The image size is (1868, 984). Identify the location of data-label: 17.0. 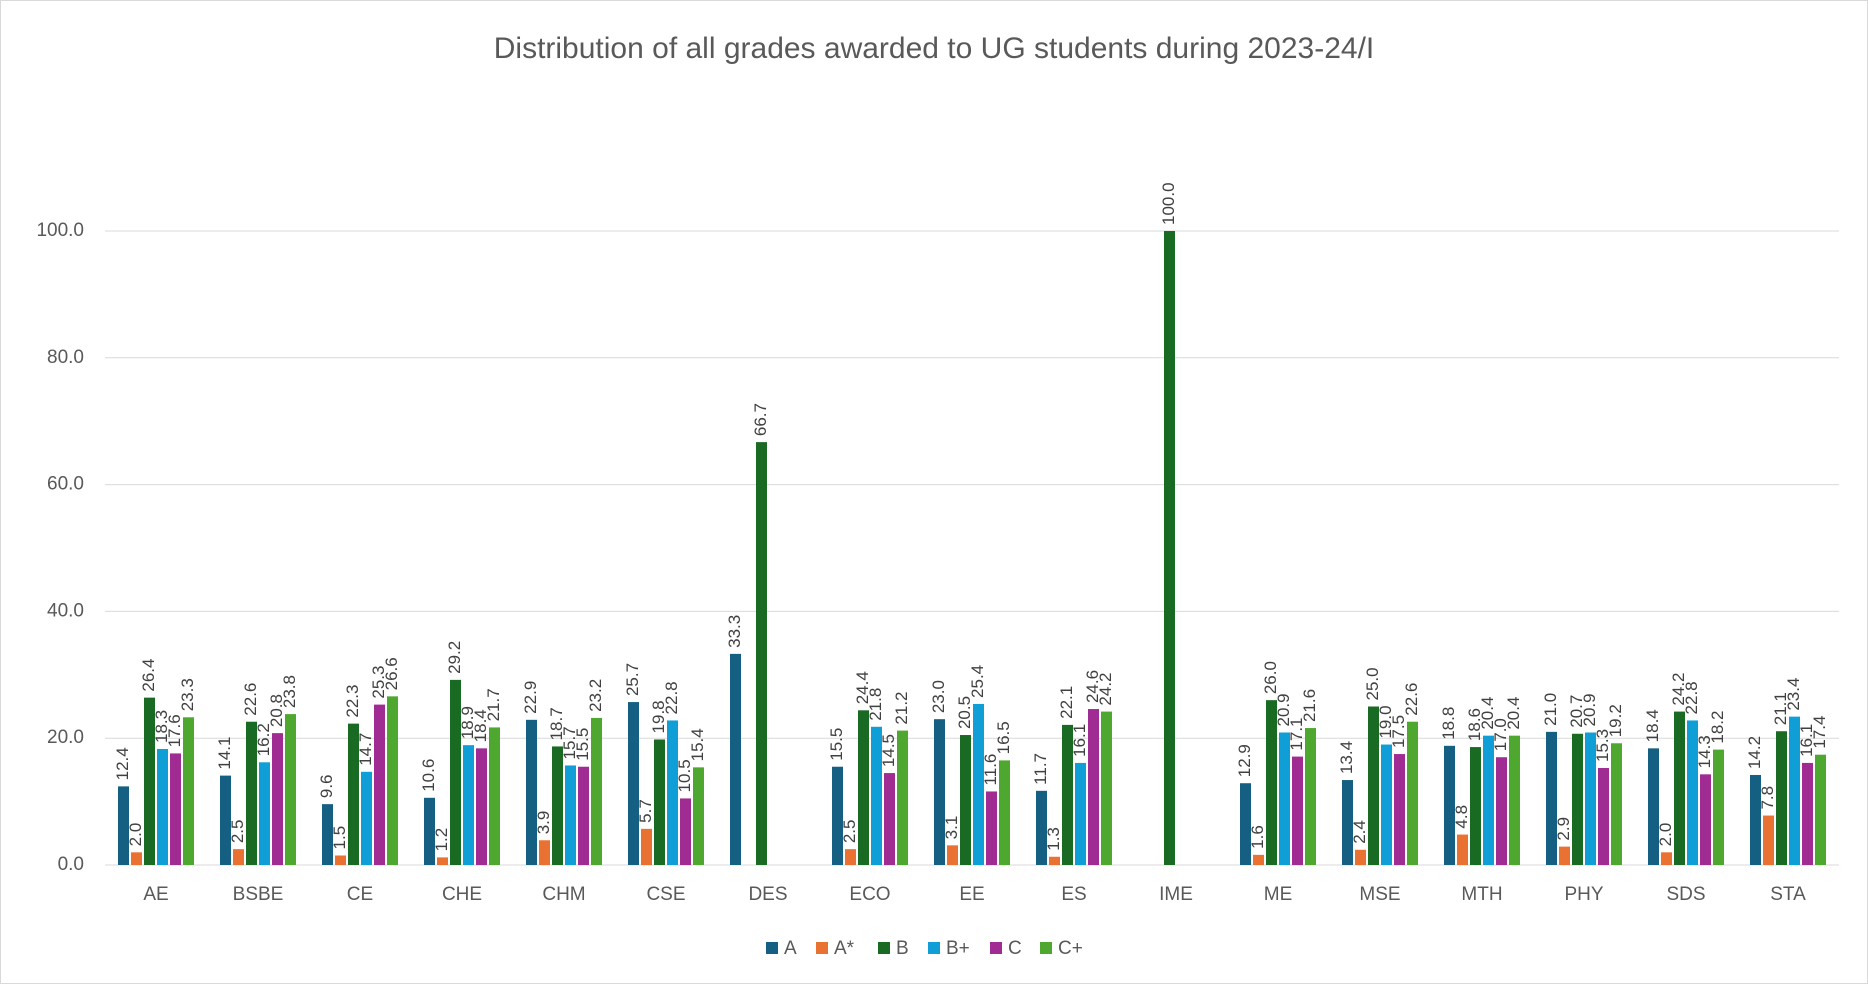
(1500, 734).